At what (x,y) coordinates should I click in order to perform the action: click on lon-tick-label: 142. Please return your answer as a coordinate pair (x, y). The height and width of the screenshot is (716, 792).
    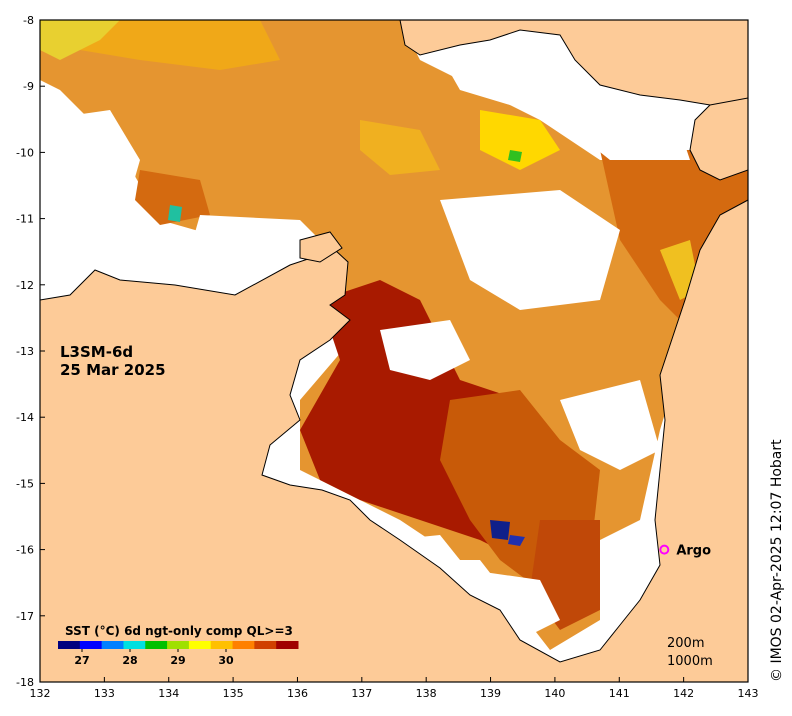
    Looking at the image, I should click on (683, 693).